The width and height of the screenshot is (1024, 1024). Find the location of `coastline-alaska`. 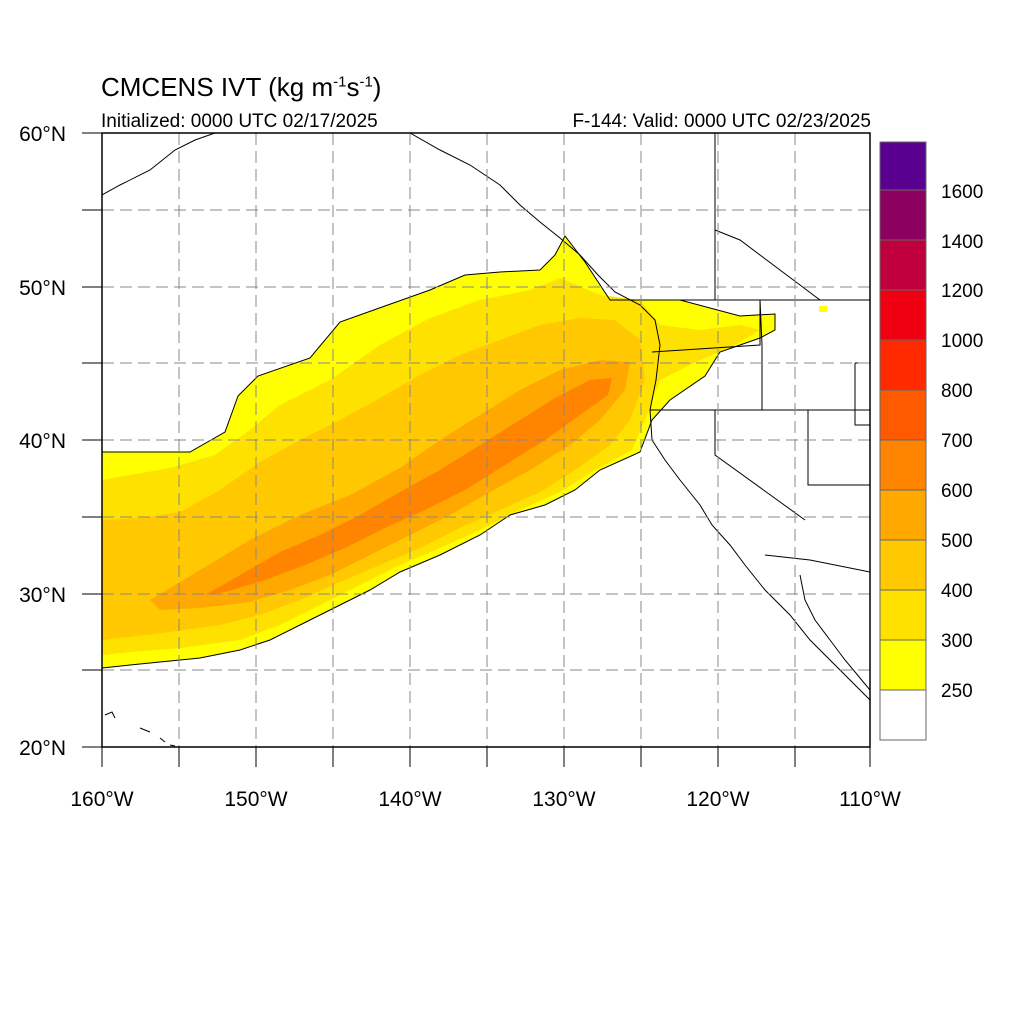

coastline-alaska is located at coordinates (159, 164).